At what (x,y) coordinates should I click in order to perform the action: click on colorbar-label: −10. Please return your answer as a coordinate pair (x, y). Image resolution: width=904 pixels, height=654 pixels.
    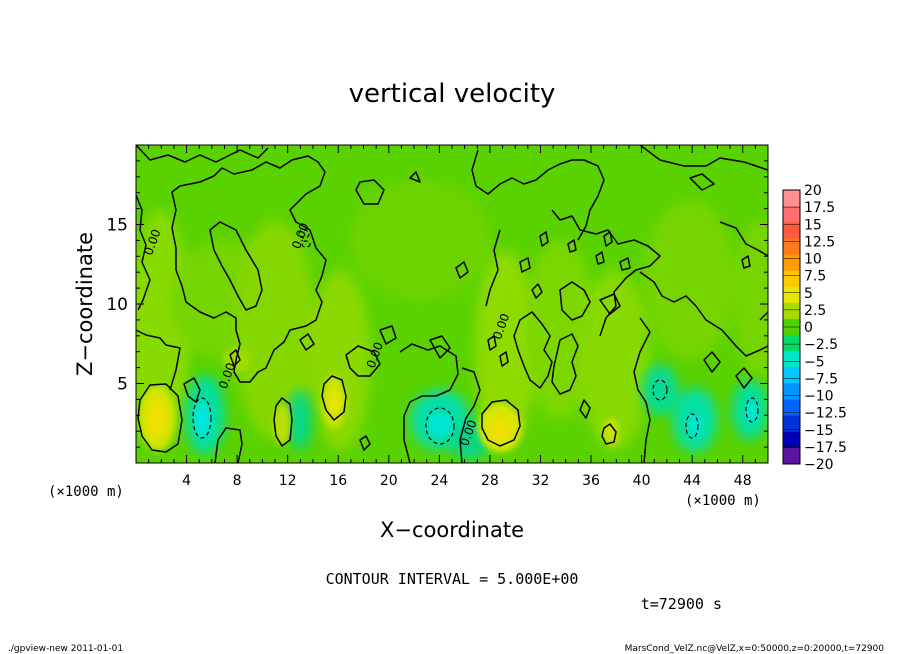
    Looking at the image, I should click on (819, 397).